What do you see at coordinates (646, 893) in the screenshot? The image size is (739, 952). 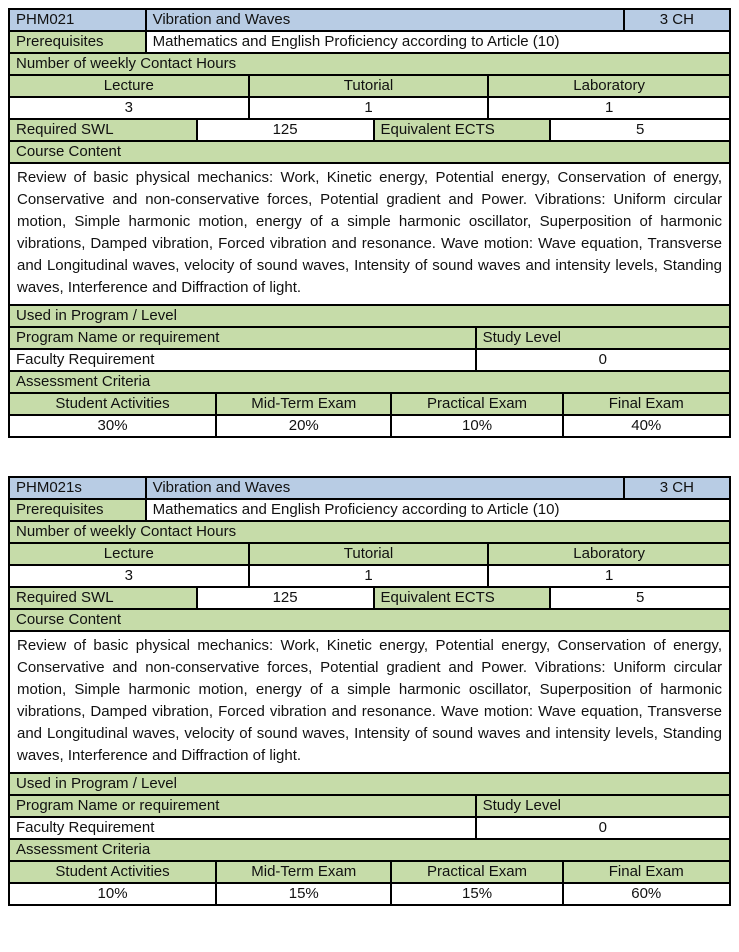 I see `final-exam-percent: 60%` at bounding box center [646, 893].